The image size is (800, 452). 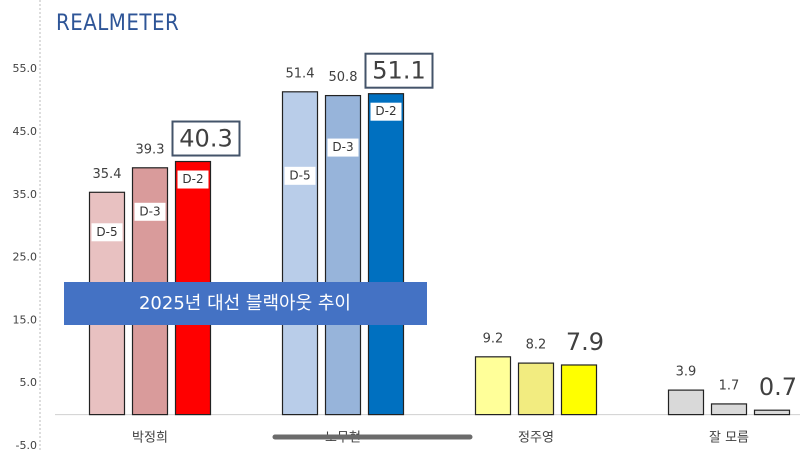 I want to click on value-label: 3.9, so click(x=686, y=372).